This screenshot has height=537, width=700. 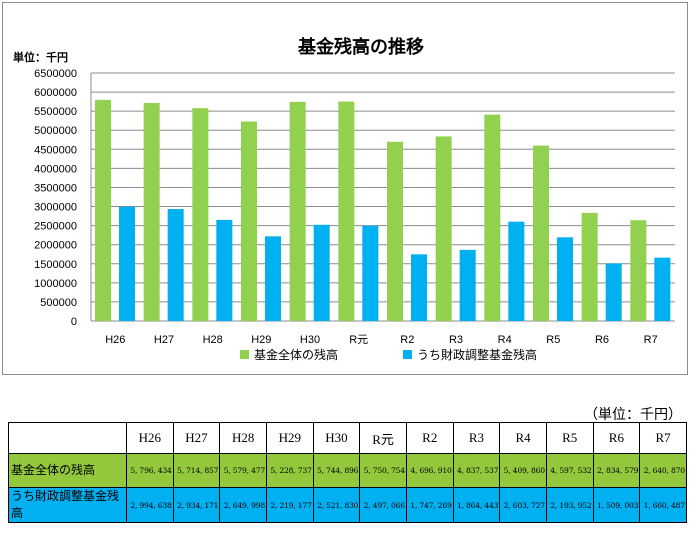 I want to click on table-cell: 1, 864, 443, so click(x=476, y=505).